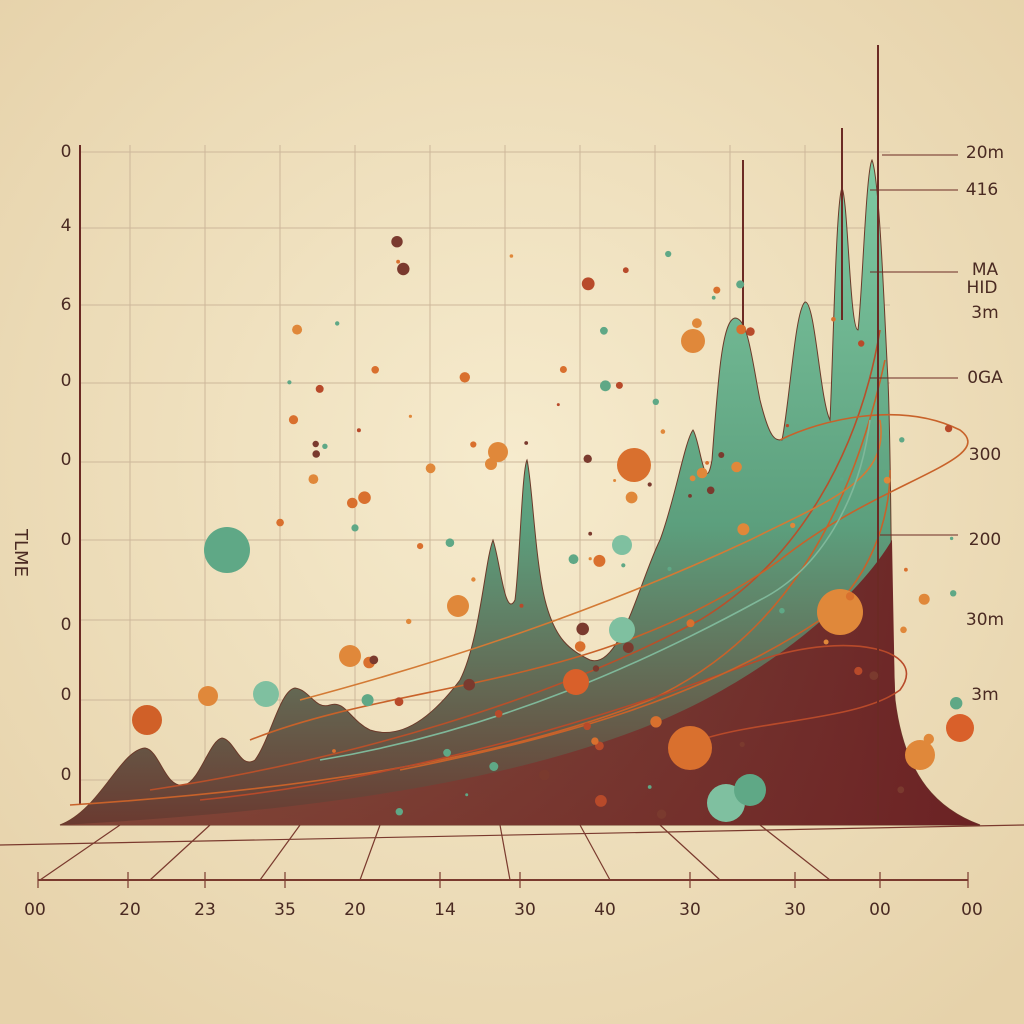 This screenshot has width=1024, height=1024. Describe the element at coordinates (512, 856) in the screenshot. I see `floor` at that location.